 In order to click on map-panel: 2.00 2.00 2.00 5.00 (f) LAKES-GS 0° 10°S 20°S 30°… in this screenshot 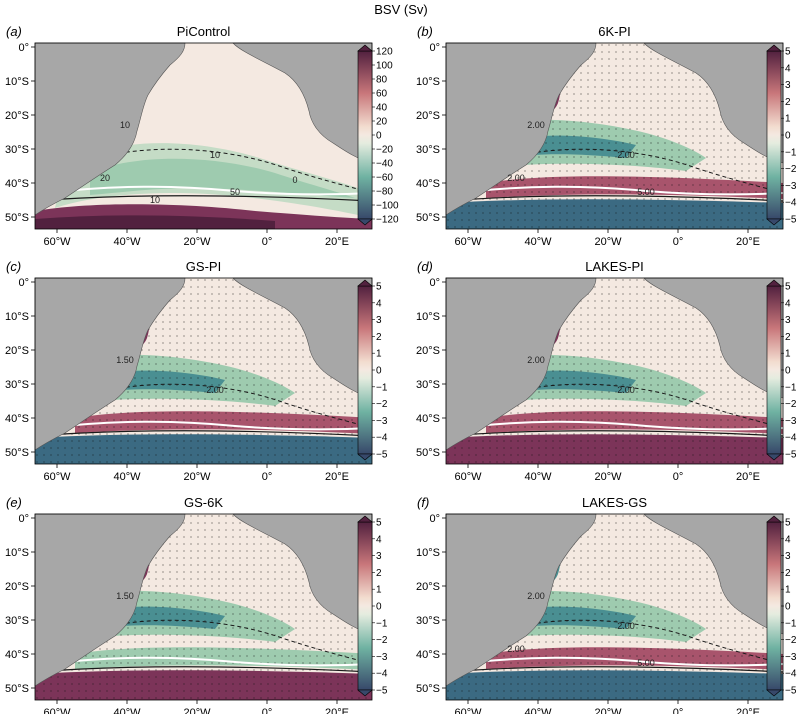, I will do `click(600, 604)`.